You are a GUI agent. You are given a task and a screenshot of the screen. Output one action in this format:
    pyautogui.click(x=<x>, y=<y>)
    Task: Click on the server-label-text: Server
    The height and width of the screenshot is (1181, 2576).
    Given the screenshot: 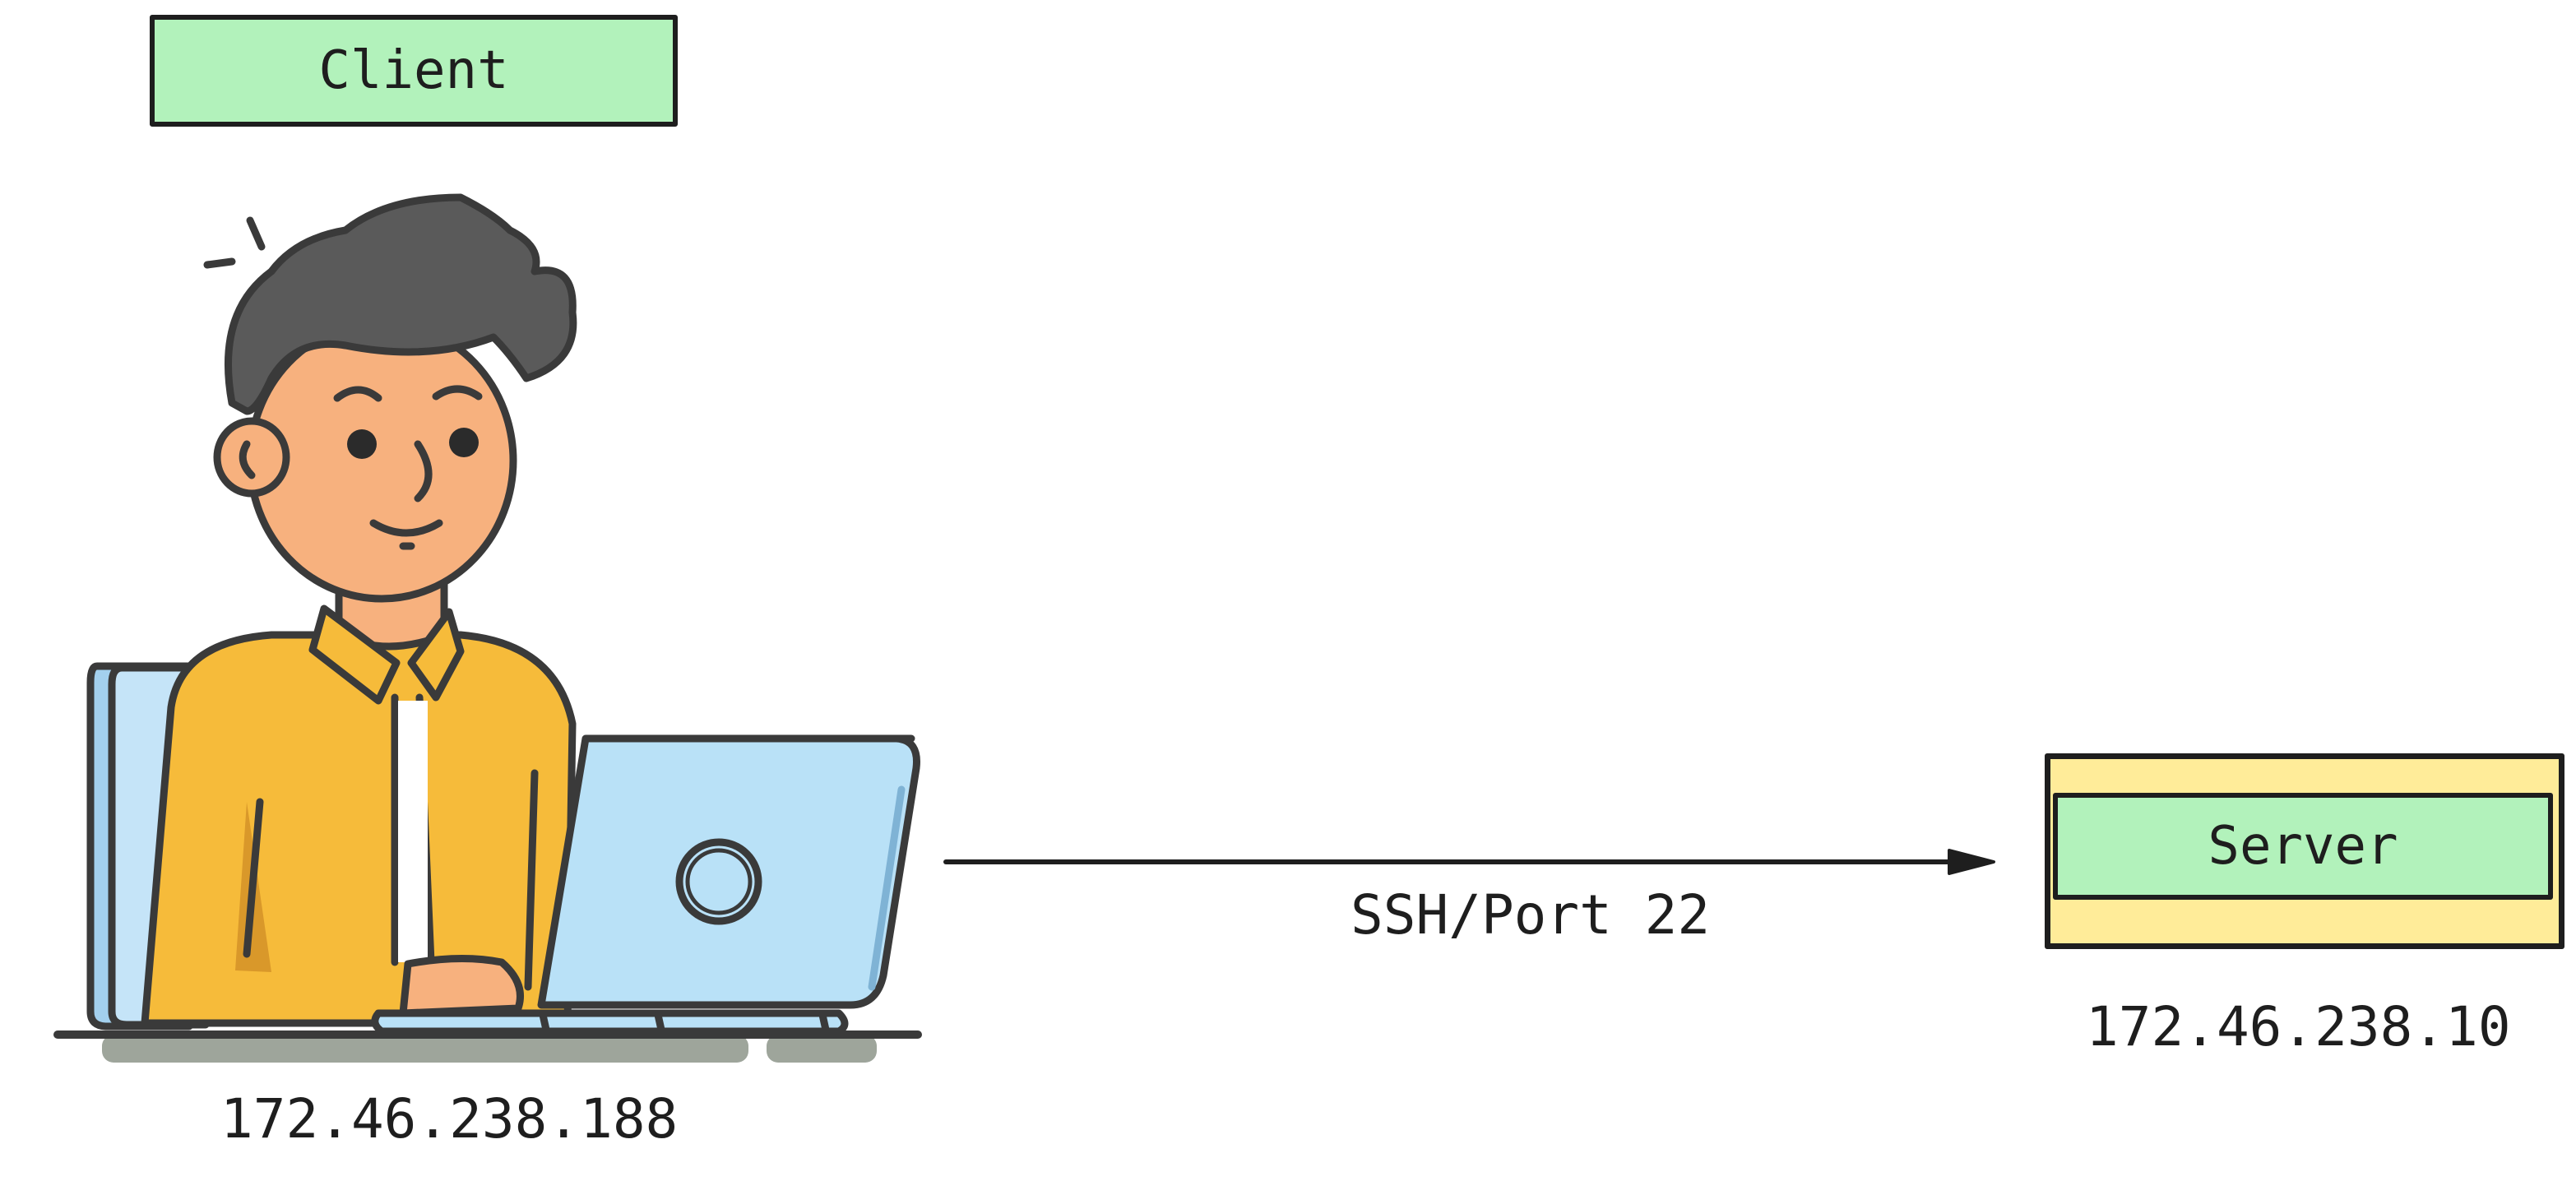 What is the action you would take?
    pyautogui.click(x=2303, y=846)
    